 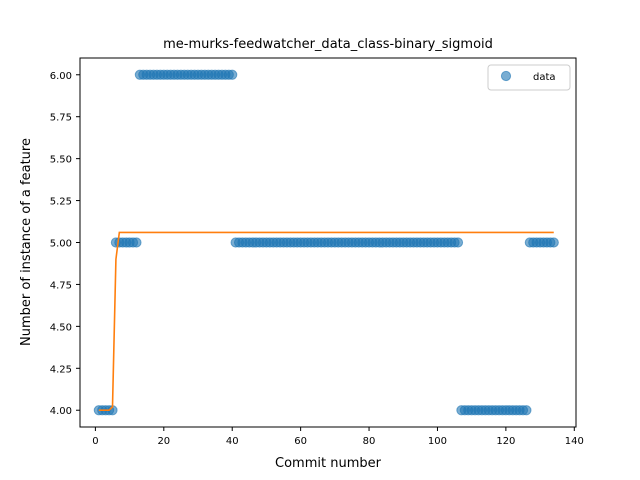 What do you see at coordinates (61, 118) in the screenshot?
I see `y-tick-label: 5.75` at bounding box center [61, 118].